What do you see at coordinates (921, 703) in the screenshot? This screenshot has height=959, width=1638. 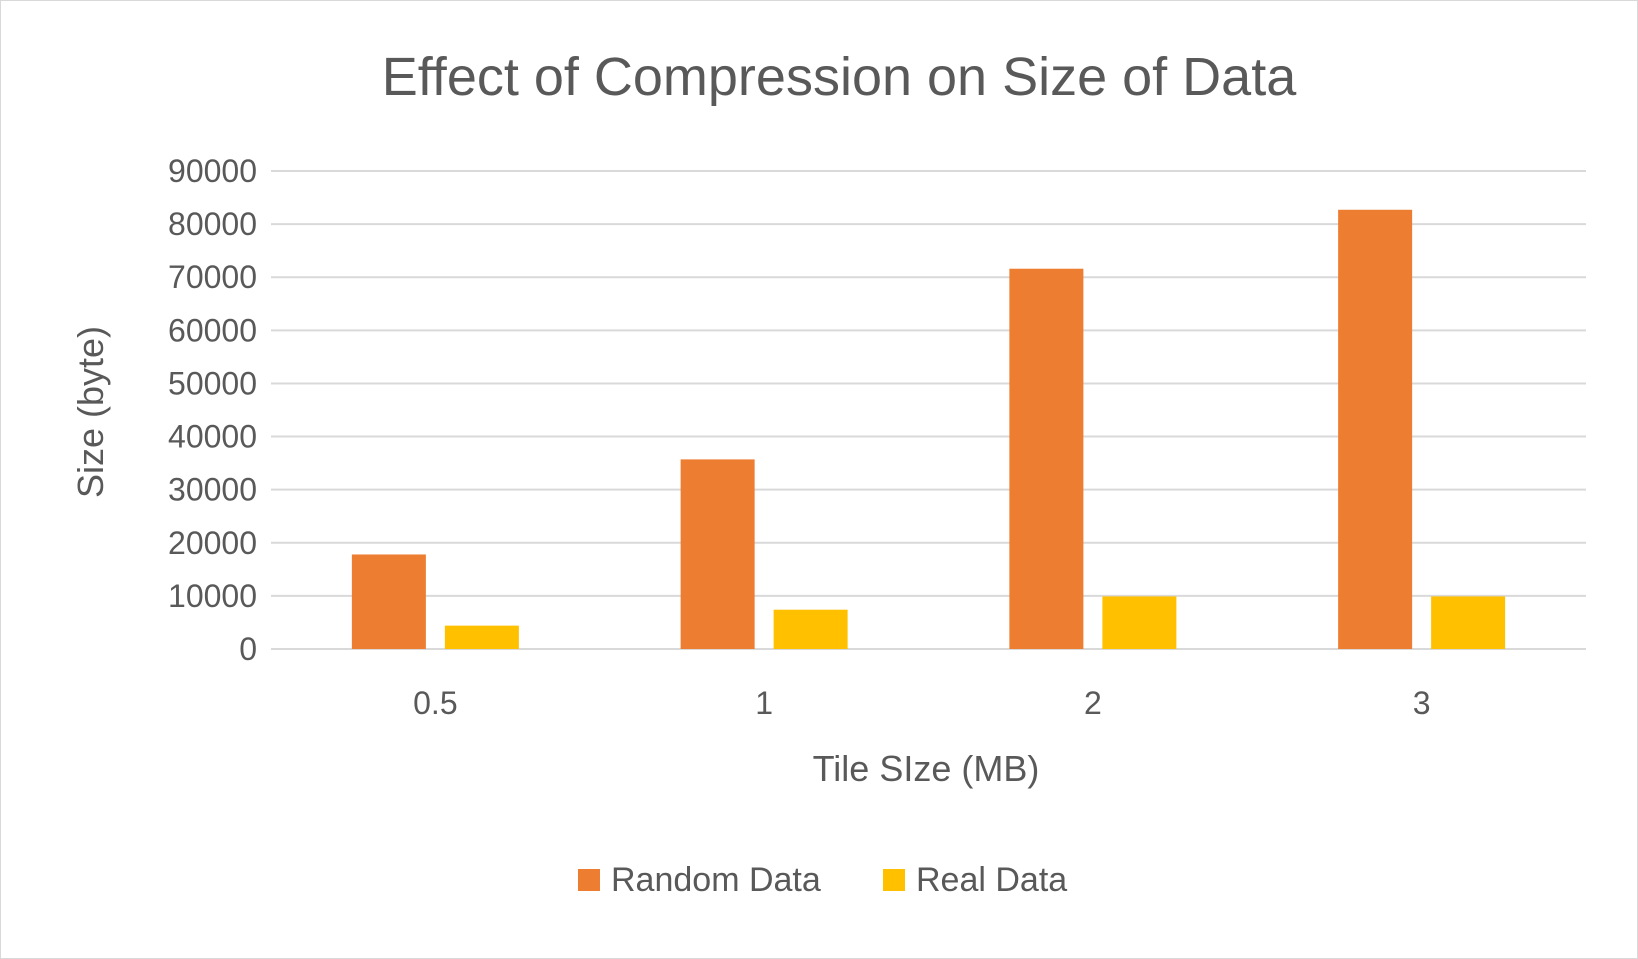 I see `x-axis-ticks: 0.5 1 2 3` at bounding box center [921, 703].